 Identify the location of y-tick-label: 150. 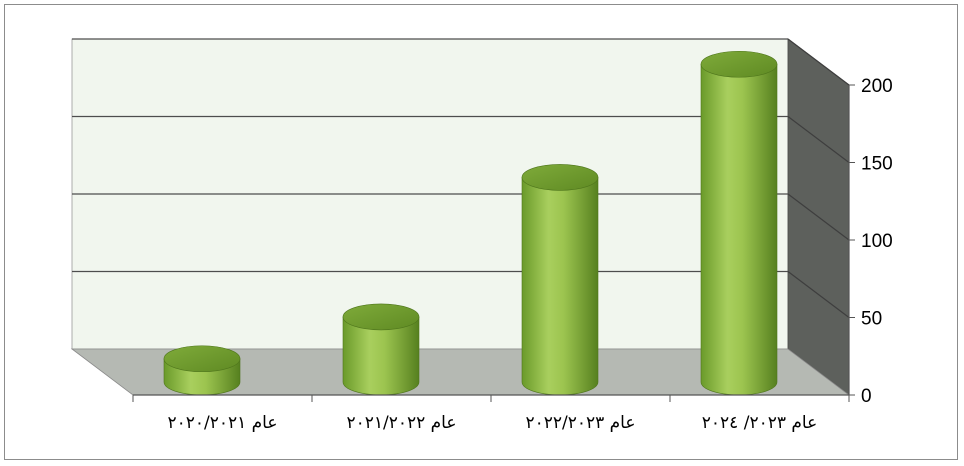
(877, 164).